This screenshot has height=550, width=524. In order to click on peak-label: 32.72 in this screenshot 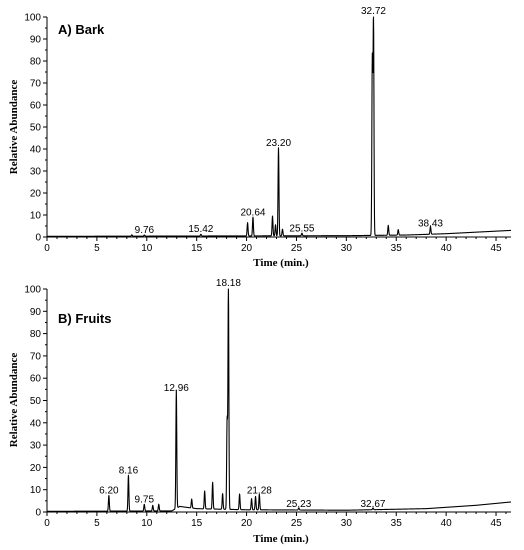, I will do `click(373, 11)`.